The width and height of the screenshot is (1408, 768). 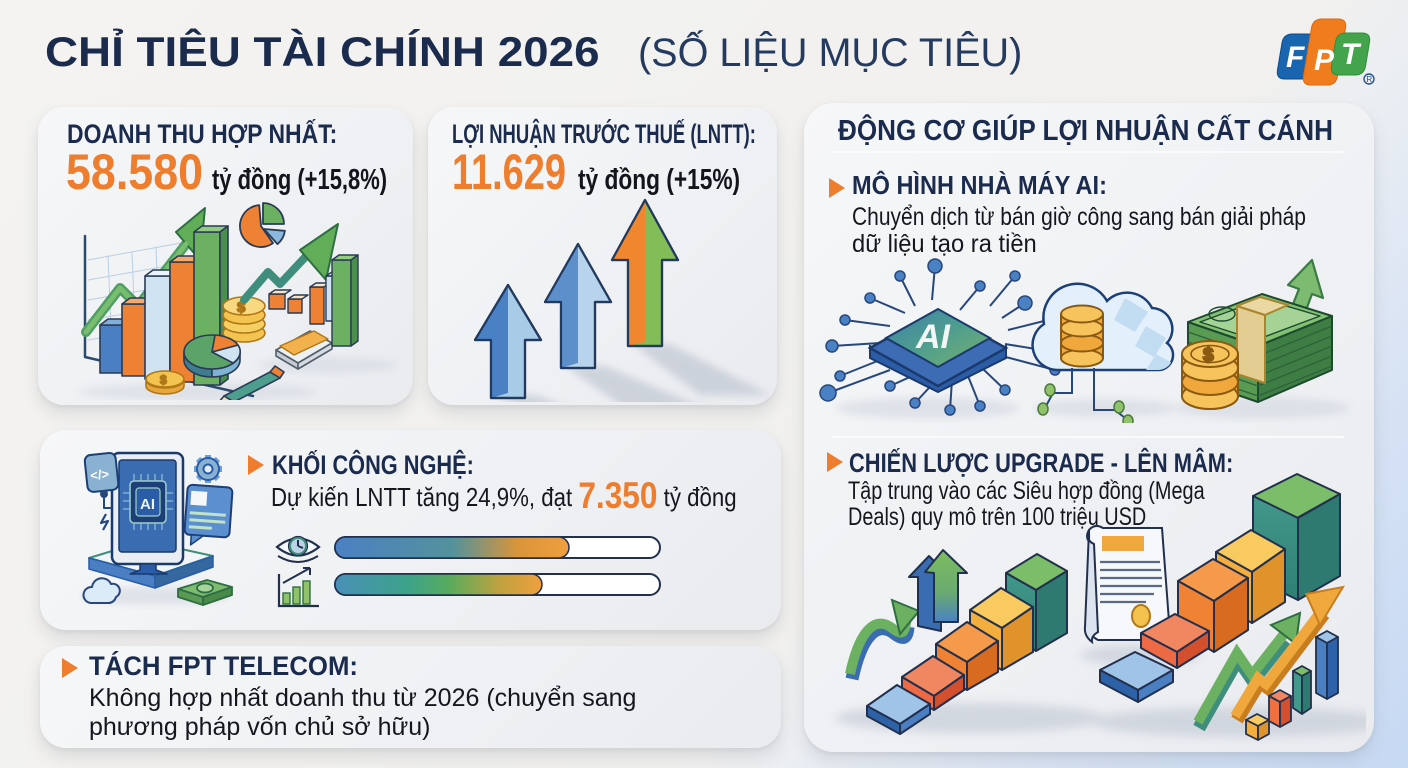 What do you see at coordinates (1295, 57) in the screenshot?
I see `svg-text: F` at bounding box center [1295, 57].